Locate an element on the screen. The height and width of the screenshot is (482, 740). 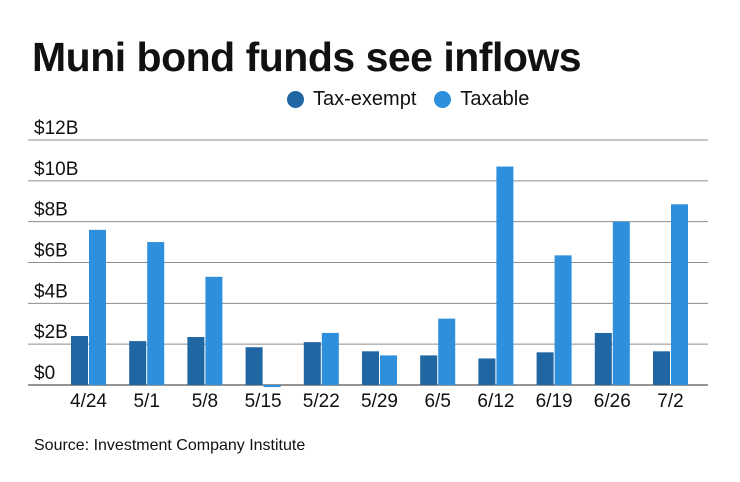
x-tick-label: 5/8 is located at coordinates (205, 401).